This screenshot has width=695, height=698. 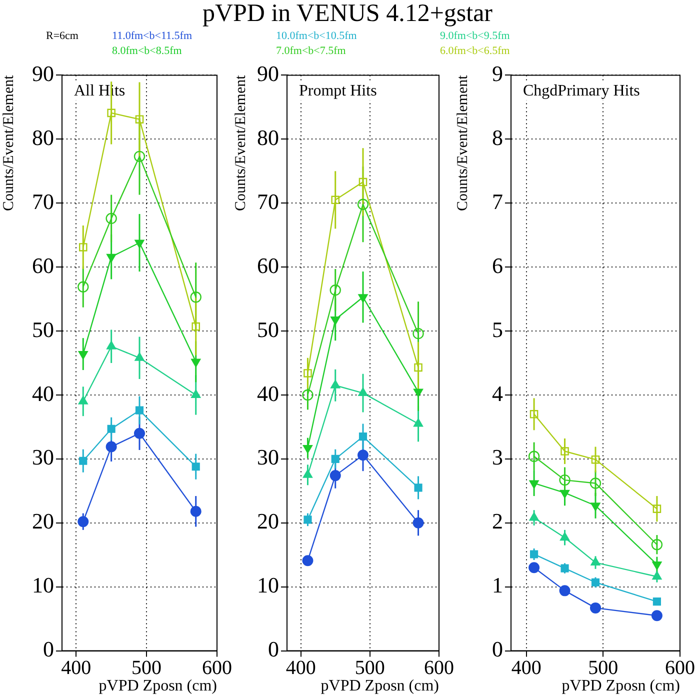 What do you see at coordinates (147, 51) in the screenshot?
I see `text: 8.0fm<b<8.5fm` at bounding box center [147, 51].